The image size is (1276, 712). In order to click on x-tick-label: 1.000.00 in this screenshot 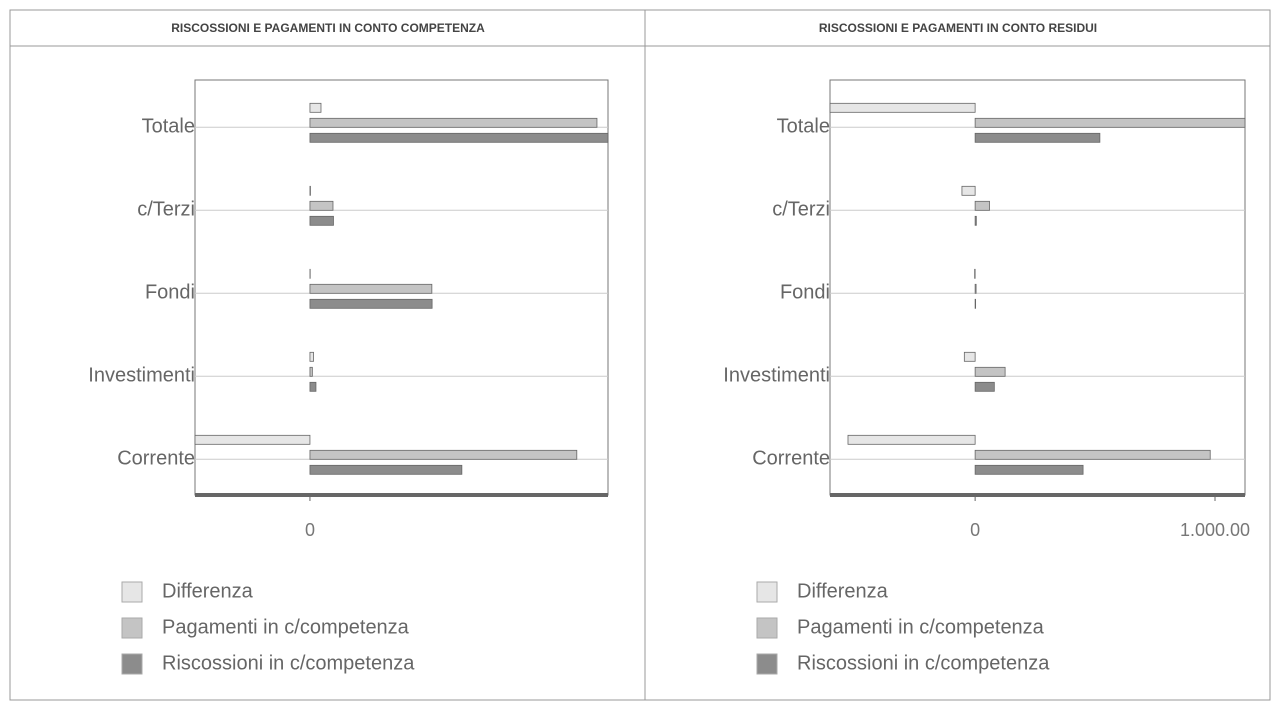, I will do `click(1215, 530)`.